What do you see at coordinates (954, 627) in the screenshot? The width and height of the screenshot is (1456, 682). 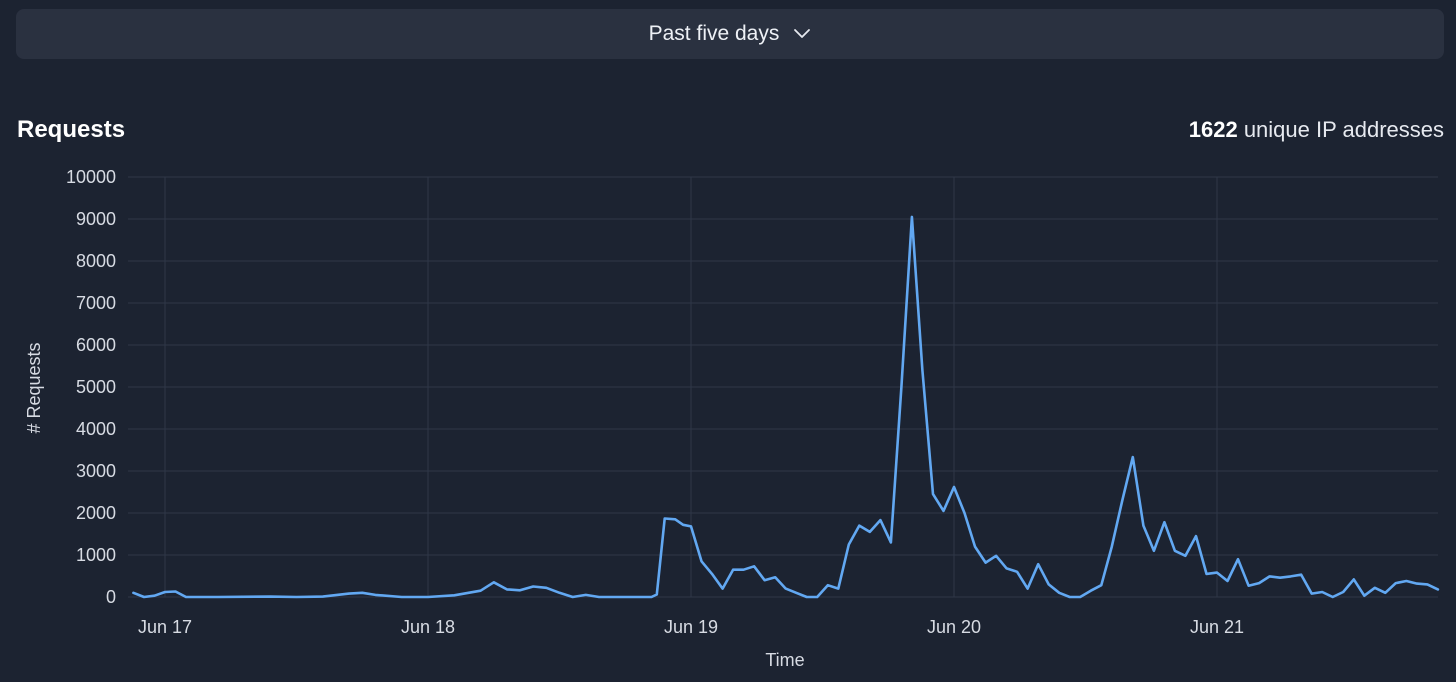 I see `x-tick-label-3: Jun 20` at bounding box center [954, 627].